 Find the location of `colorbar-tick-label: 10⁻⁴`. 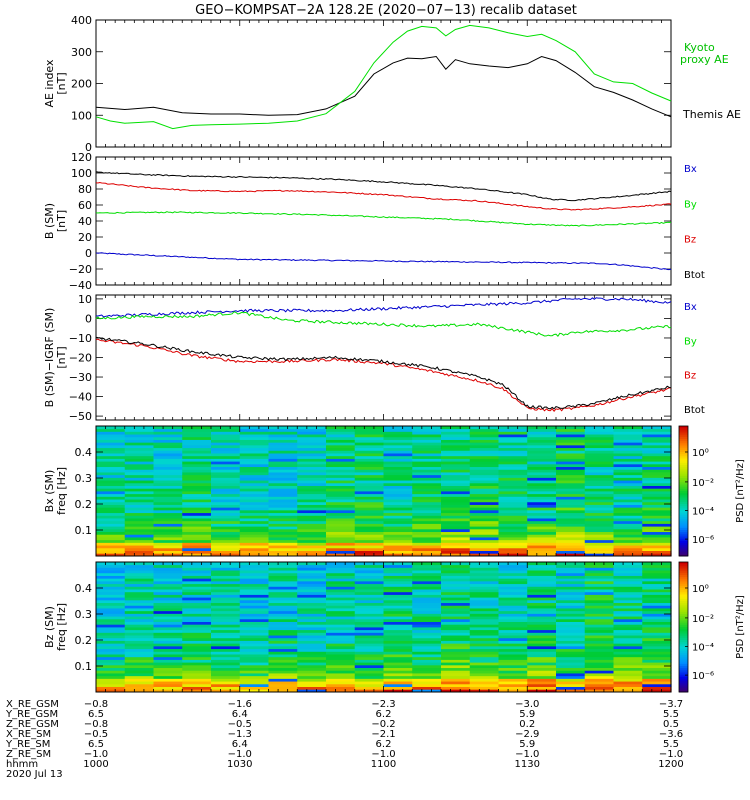

colorbar-tick-label: 10⁻⁴ is located at coordinates (703, 648).